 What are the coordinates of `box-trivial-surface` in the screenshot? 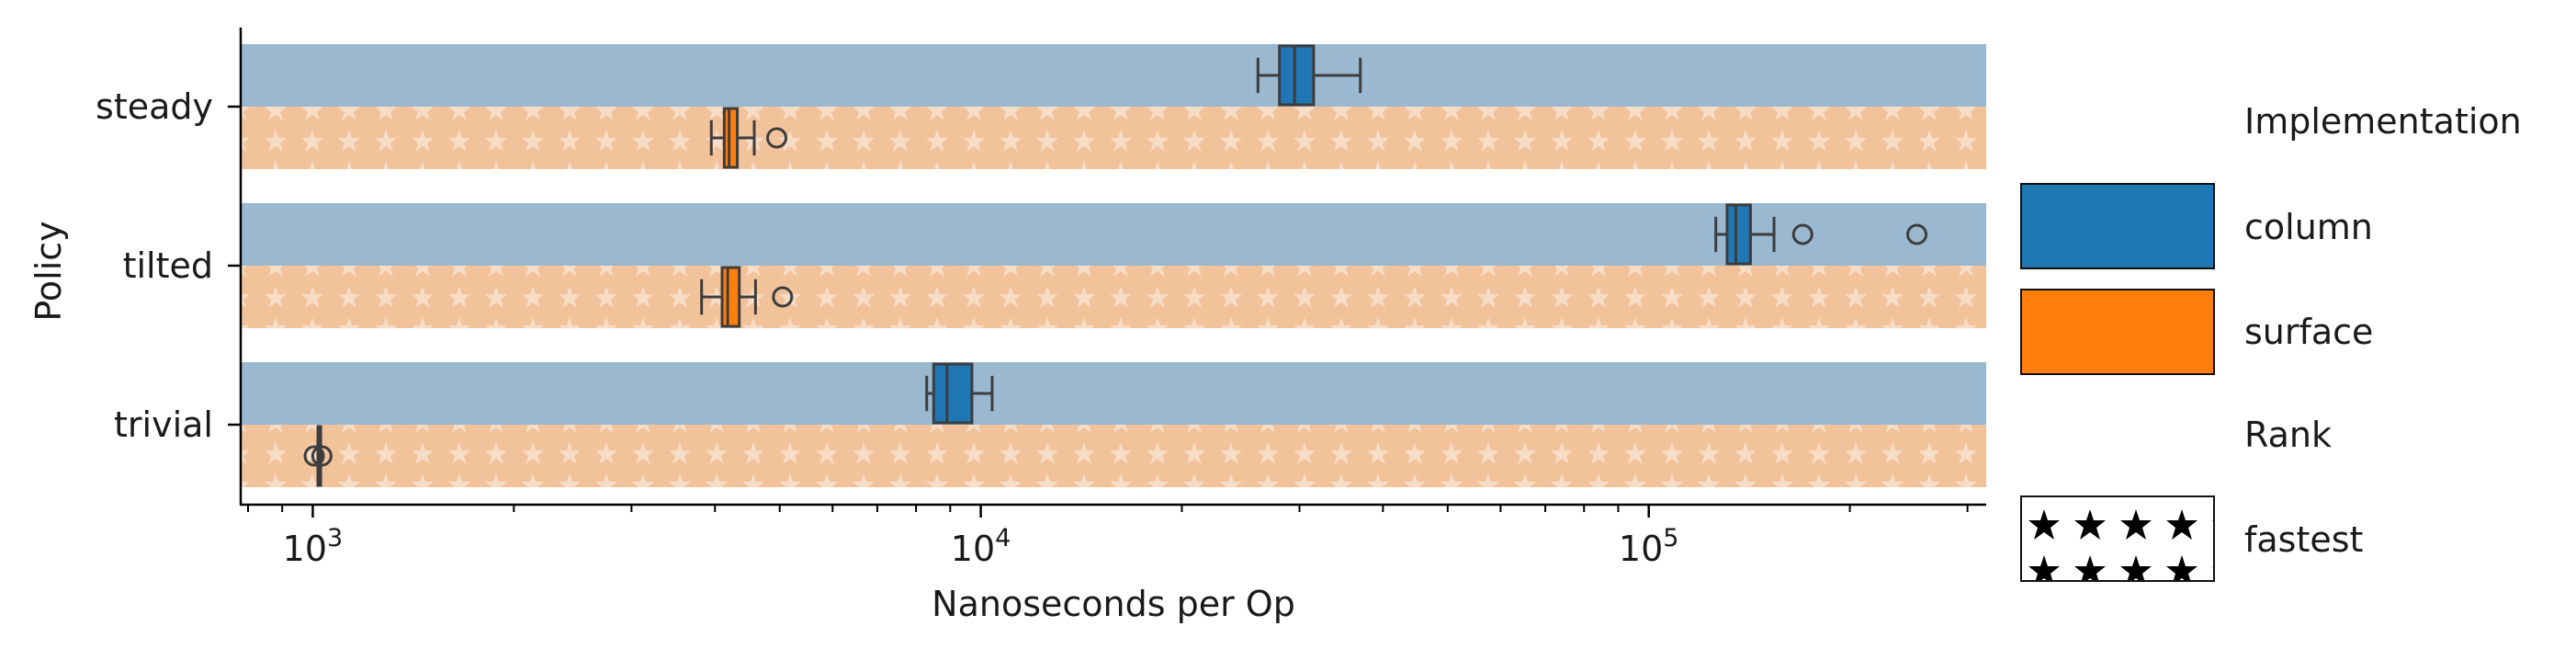 It's located at (318, 456).